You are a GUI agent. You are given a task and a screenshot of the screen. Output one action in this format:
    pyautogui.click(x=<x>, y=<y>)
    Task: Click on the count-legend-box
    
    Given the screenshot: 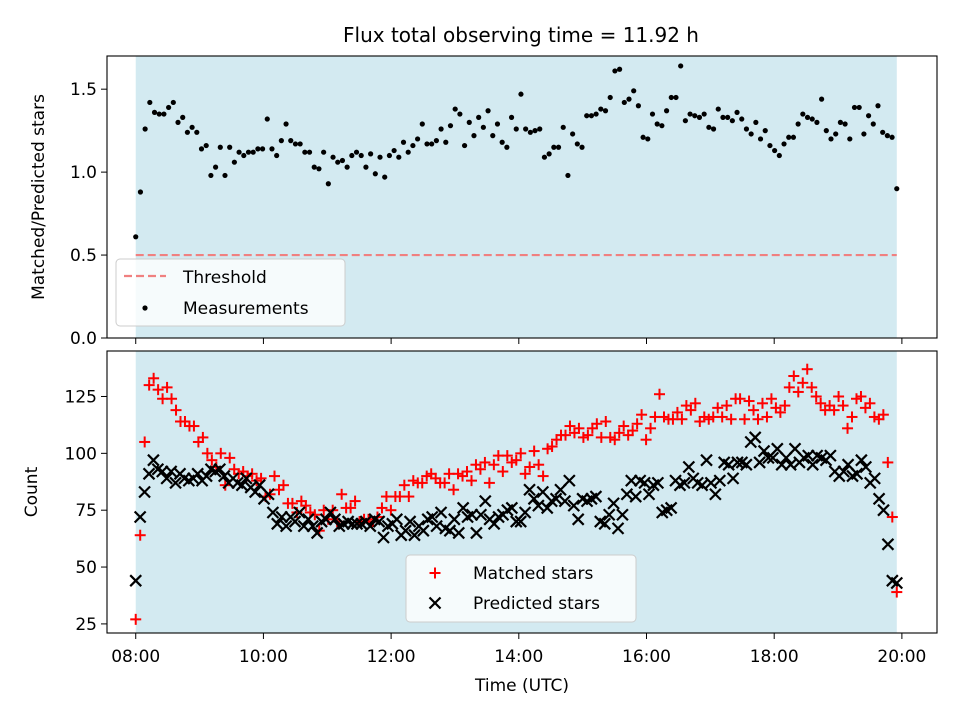 What is the action you would take?
    pyautogui.click(x=521, y=588)
    